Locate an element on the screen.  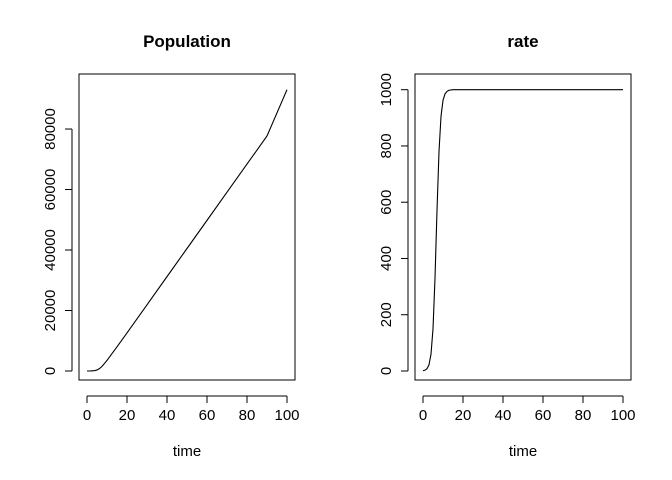
rate-y-tick-label: 200 is located at coordinates (386, 314).